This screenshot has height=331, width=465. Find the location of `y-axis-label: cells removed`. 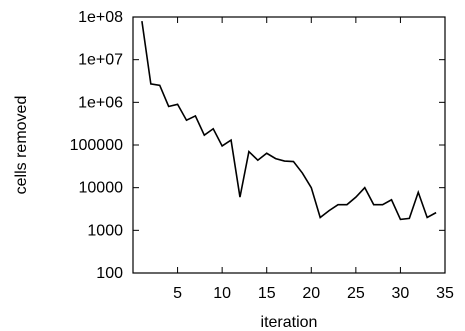

y-axis-label: cells removed is located at coordinates (21, 145).